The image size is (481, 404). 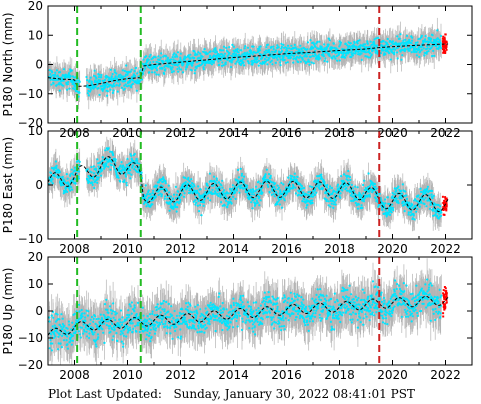 I want to click on y-tick-label: −20, so click(x=30, y=123).